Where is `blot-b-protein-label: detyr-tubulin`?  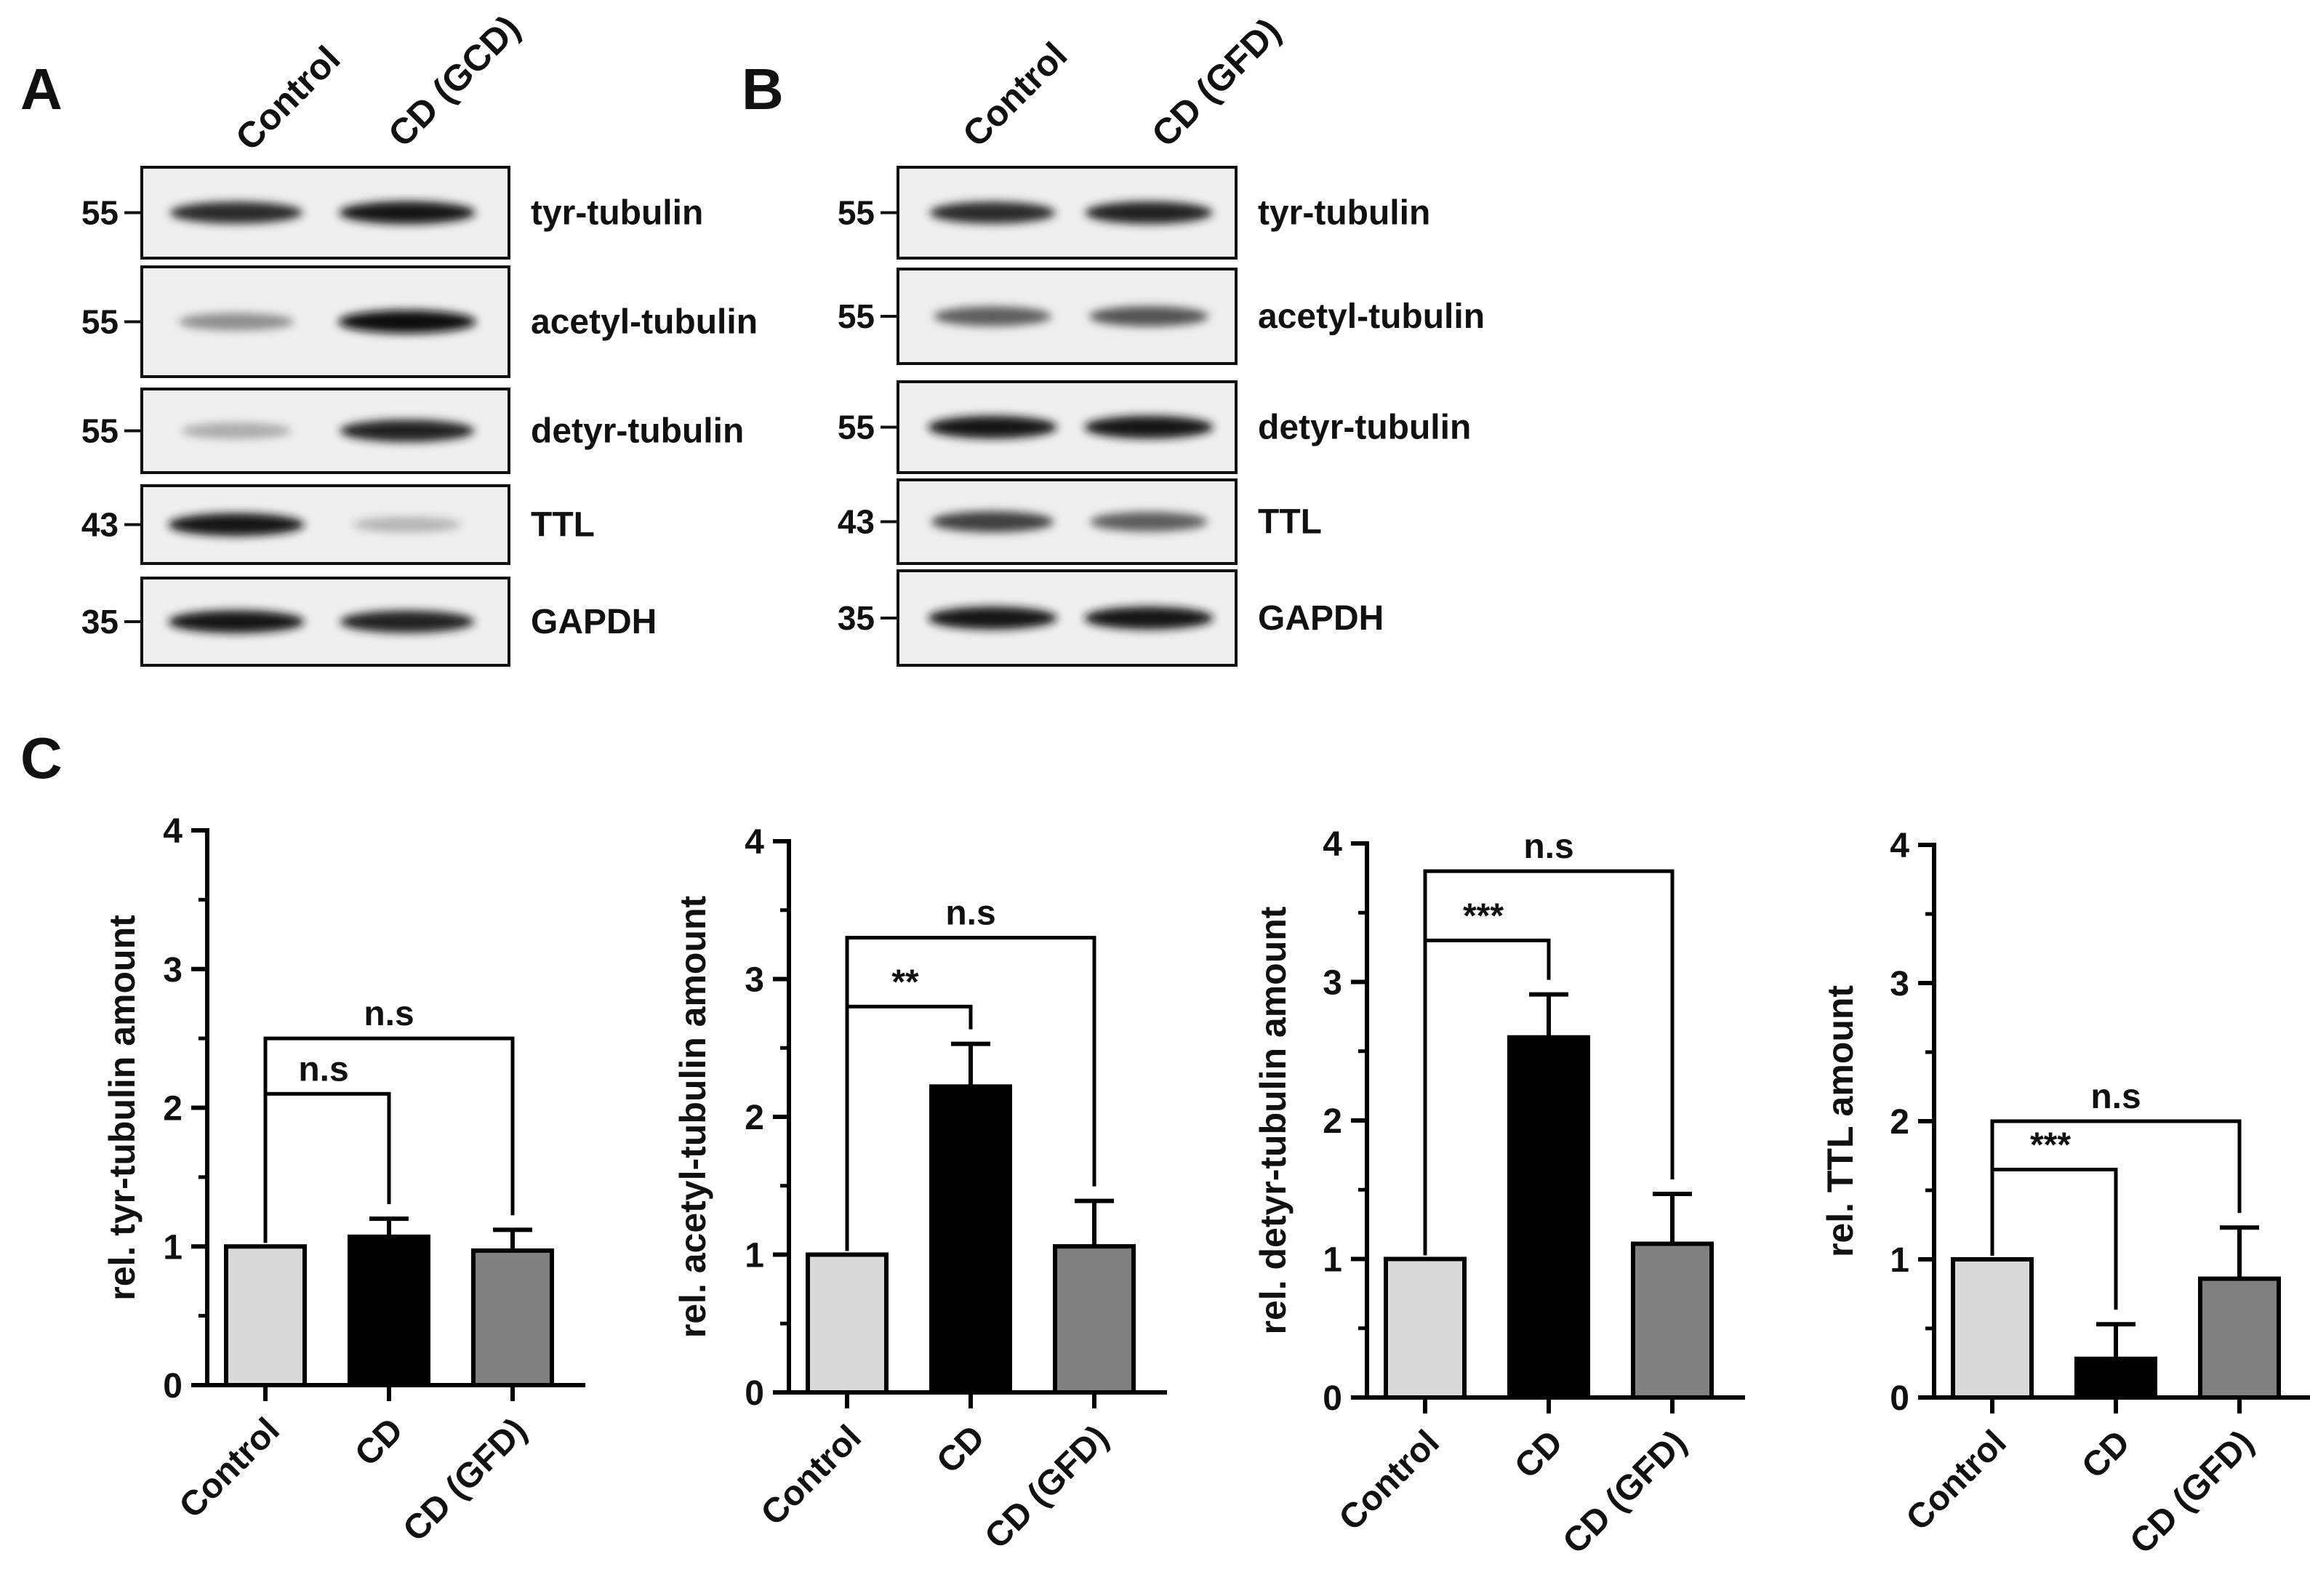
blot-b-protein-label: detyr-tubulin is located at coordinates (1364, 428).